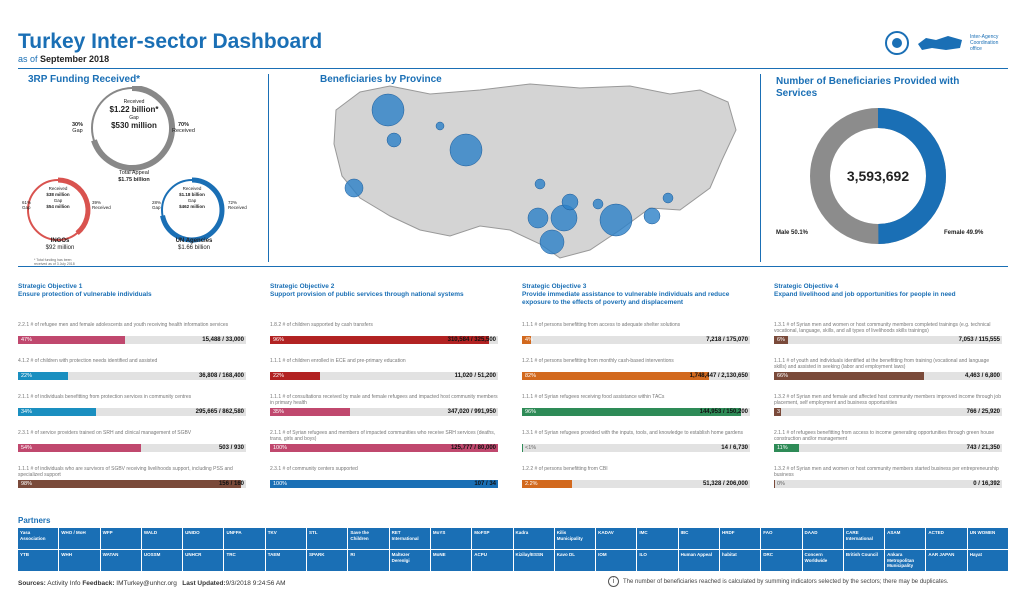 The image size is (1024, 603). I want to click on partner-cell: Ankara Metropolitan Municipality, so click(905, 560).